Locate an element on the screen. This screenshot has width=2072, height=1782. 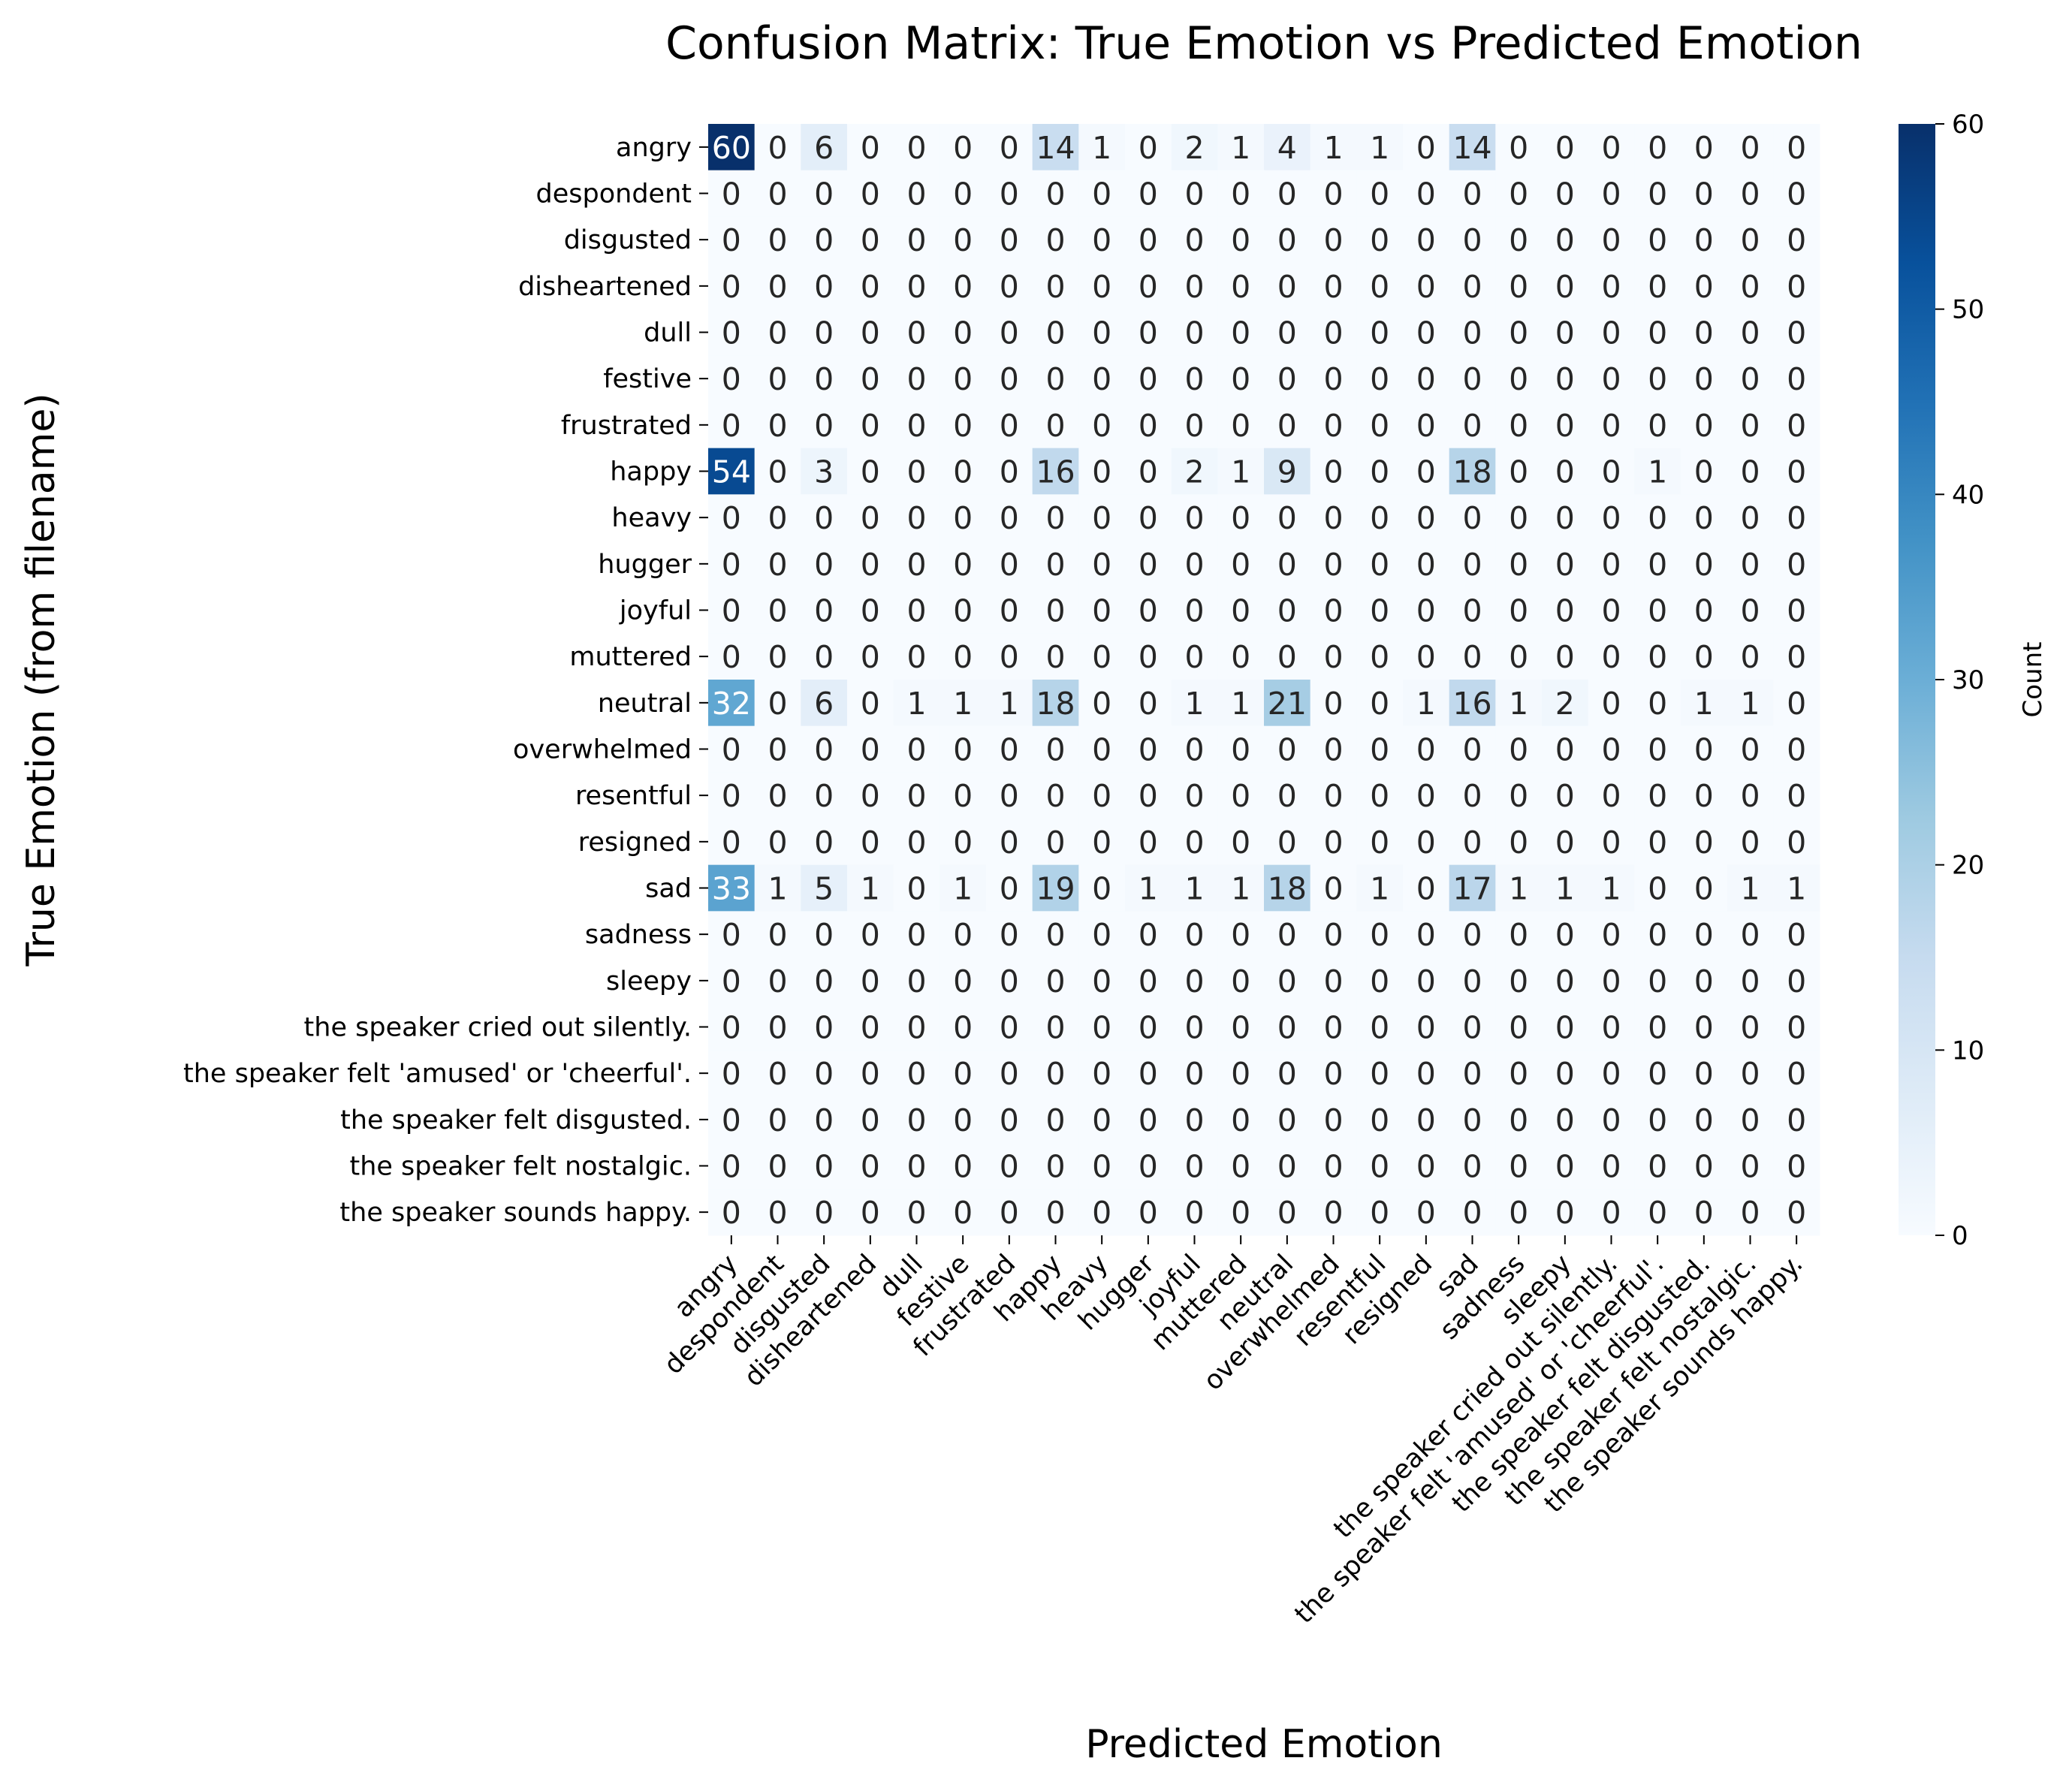
y-tick-label: sleepy is located at coordinates (649, 982).